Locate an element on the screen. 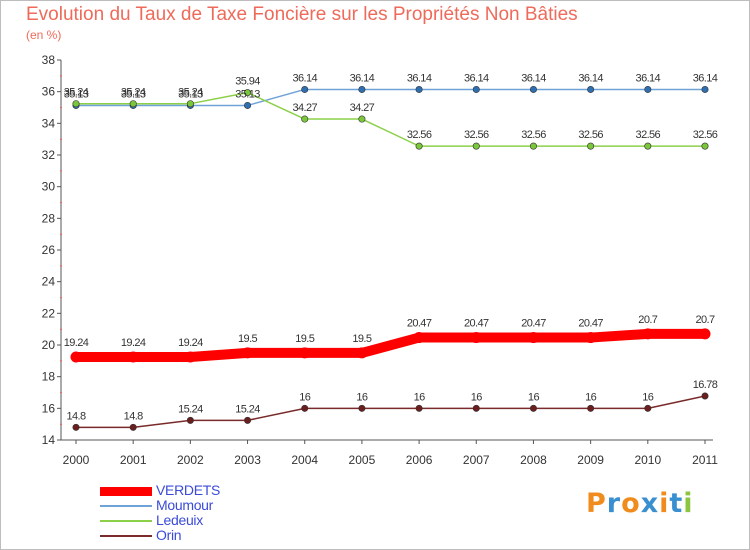 The width and height of the screenshot is (750, 550). y-tick-label: 24 is located at coordinates (49, 282).